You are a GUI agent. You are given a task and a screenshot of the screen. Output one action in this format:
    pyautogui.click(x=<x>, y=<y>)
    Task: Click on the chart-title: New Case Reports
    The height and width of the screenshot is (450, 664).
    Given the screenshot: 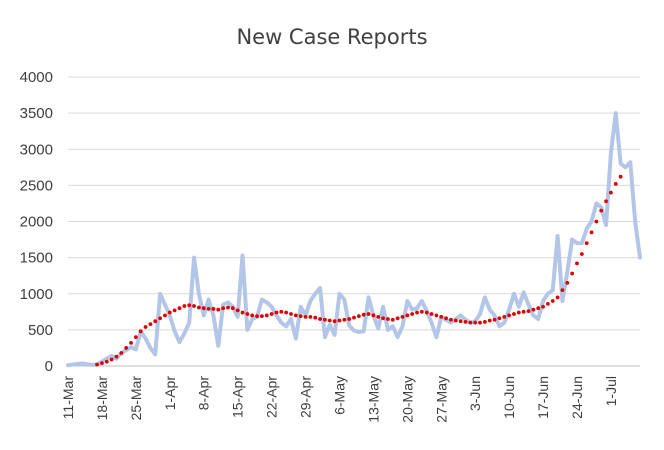 What is the action you would take?
    pyautogui.click(x=331, y=37)
    